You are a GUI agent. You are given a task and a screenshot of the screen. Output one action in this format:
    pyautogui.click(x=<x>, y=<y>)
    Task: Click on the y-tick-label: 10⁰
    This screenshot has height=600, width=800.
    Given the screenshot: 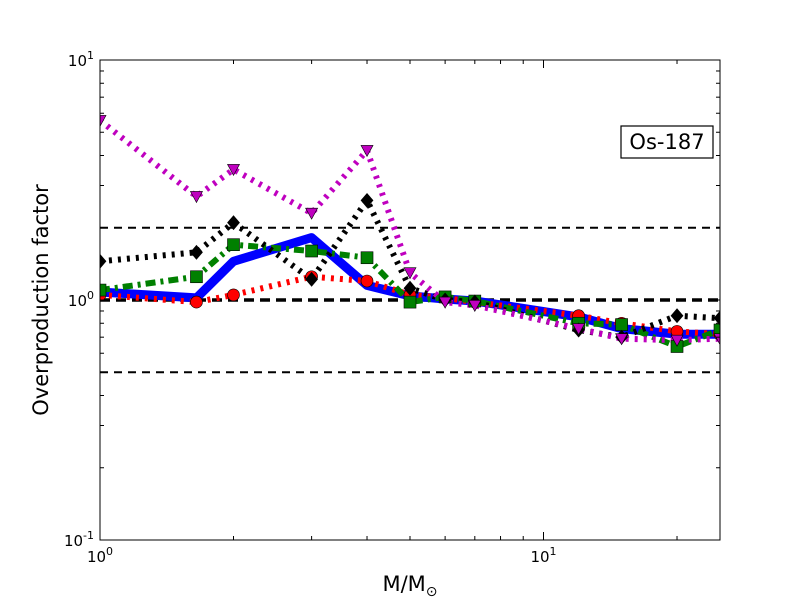 What is the action you would take?
    pyautogui.click(x=81, y=299)
    